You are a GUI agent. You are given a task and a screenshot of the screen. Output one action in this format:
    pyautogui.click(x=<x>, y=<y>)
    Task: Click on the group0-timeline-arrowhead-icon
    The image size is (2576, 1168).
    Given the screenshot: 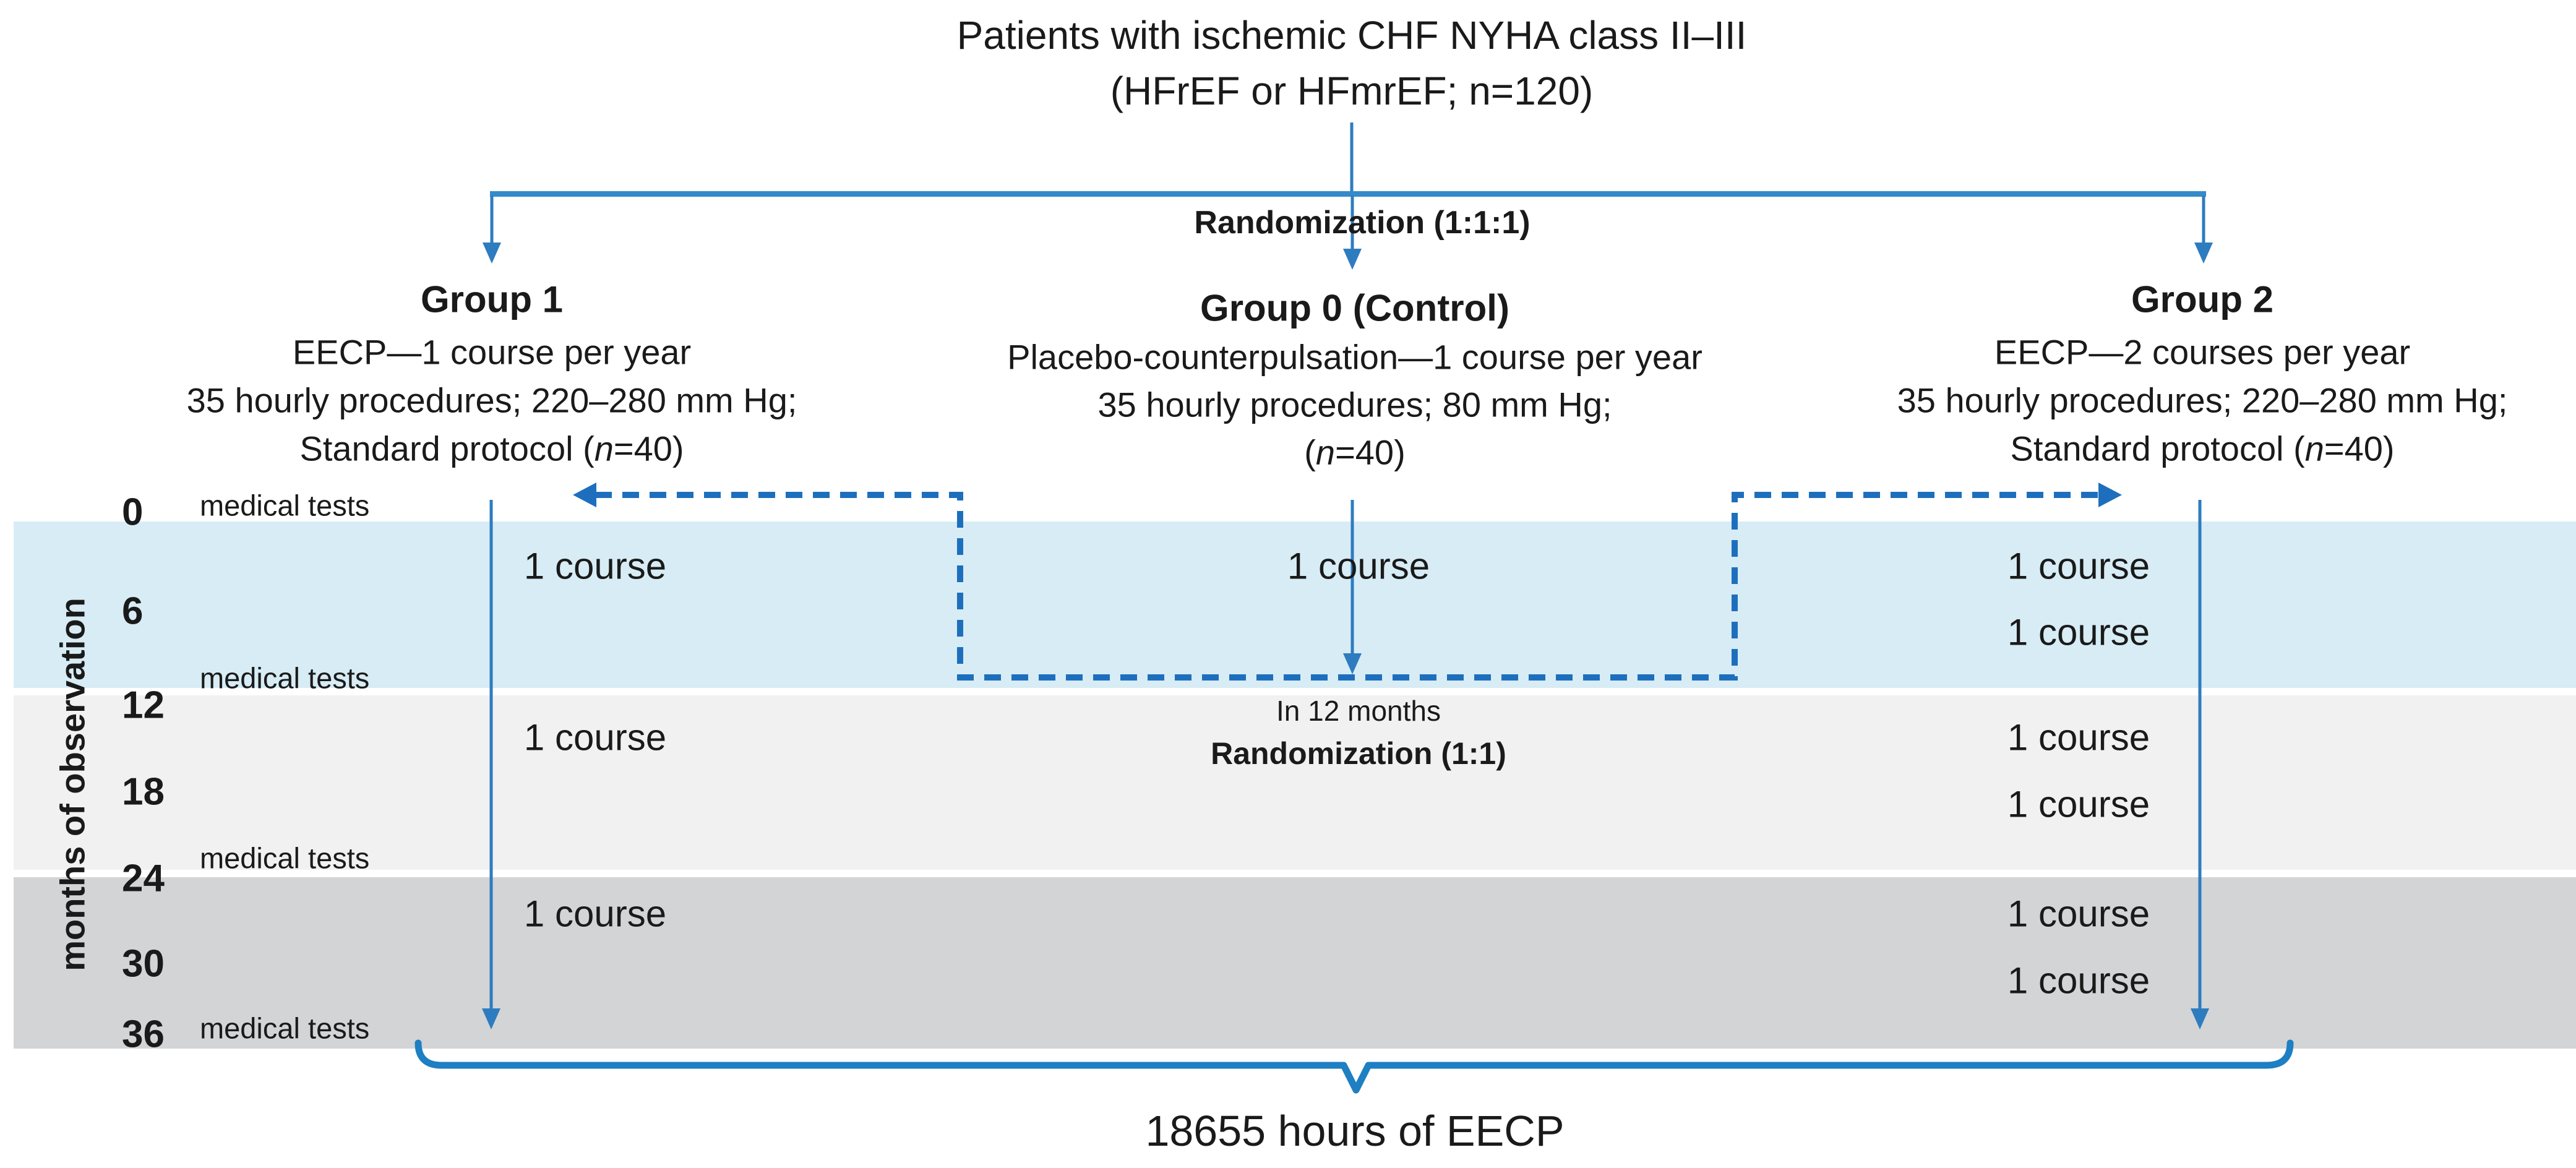 What is the action you would take?
    pyautogui.click(x=1352, y=664)
    